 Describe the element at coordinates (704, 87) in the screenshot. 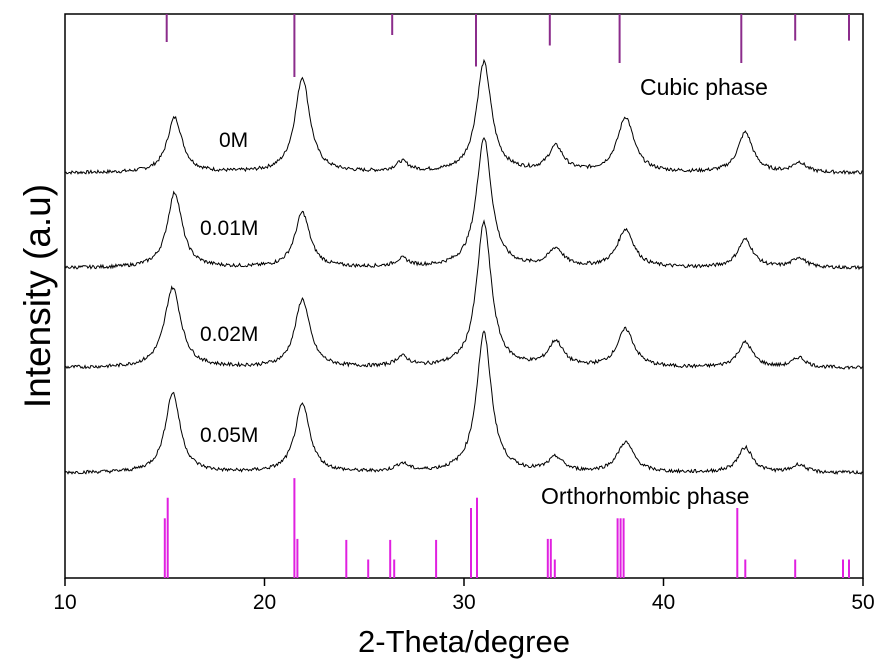

I see `cubic-phase-label: Cubic phase` at that location.